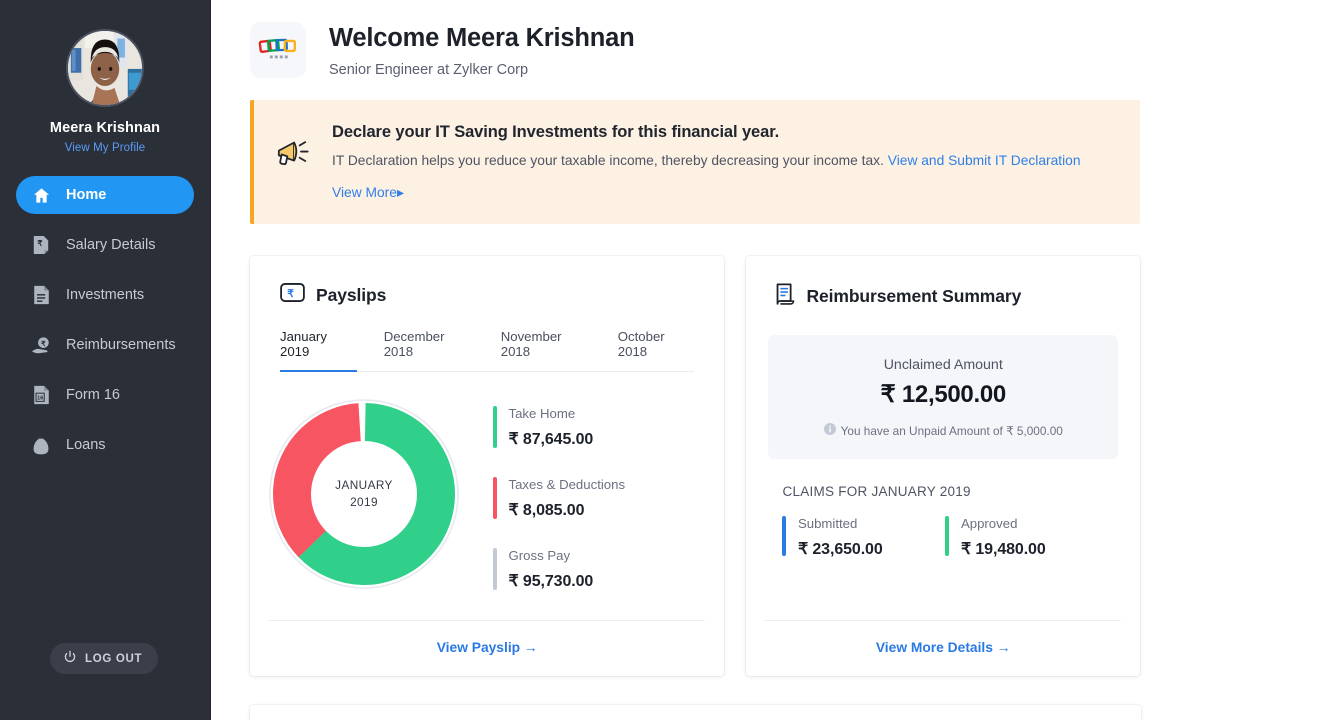 This screenshot has width=1320, height=720. I want to click on unpaid-amount-text: You have an Unpaid Amount of ₹ 5,000.00, so click(951, 430).